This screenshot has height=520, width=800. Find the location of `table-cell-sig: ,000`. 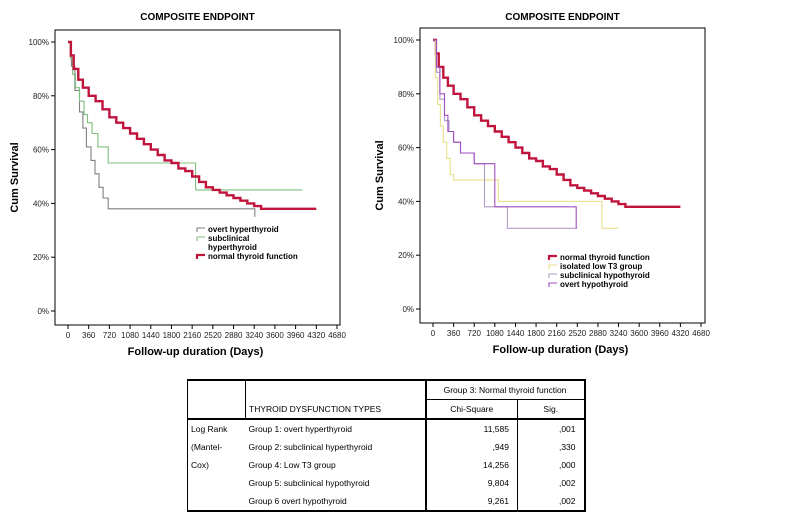

table-cell-sig: ,000 is located at coordinates (551, 465).